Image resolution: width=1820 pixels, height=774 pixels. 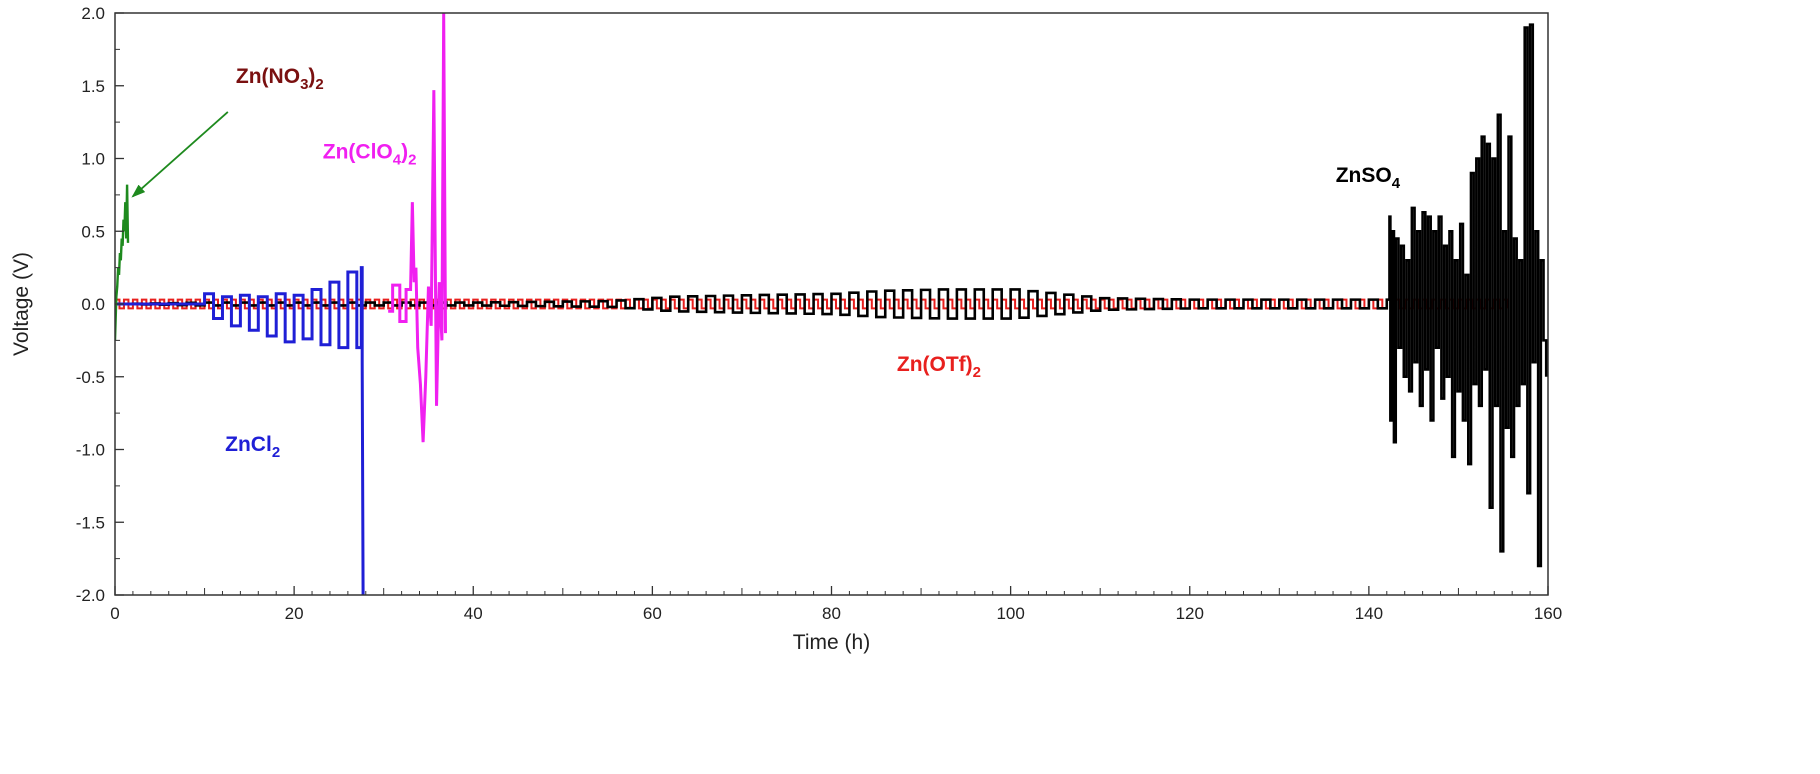 I want to click on x-tick-label: 140, so click(x=1369, y=613).